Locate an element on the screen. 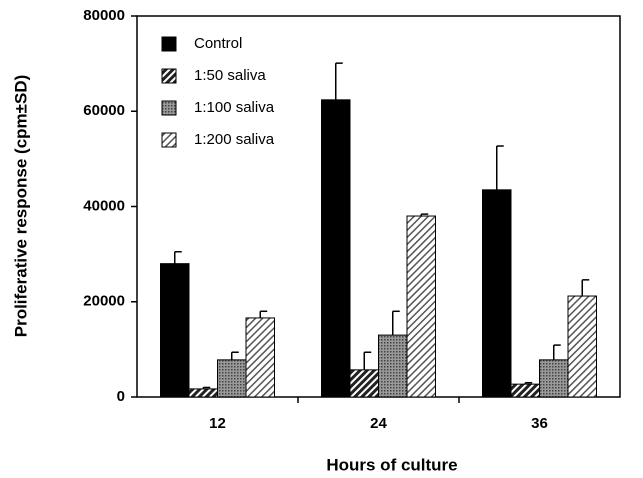 The height and width of the screenshot is (478, 643). x-tick-label: 24 is located at coordinates (378, 423).